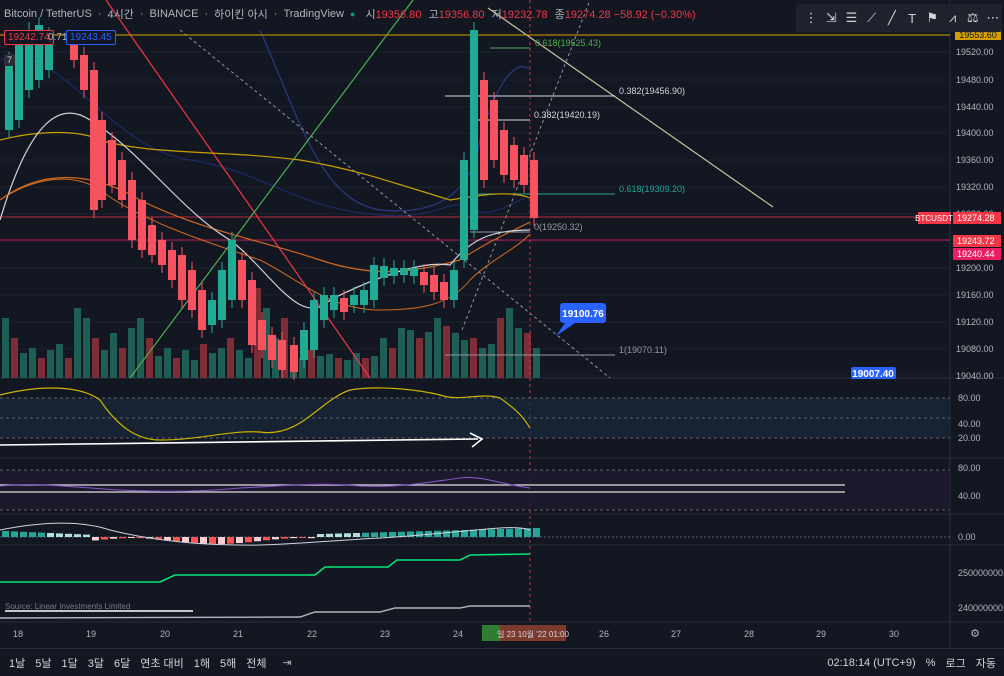 The height and width of the screenshot is (676, 1004). What do you see at coordinates (29, 37) in the screenshot?
I see `bid-price-pill: 19242.74` at bounding box center [29, 37].